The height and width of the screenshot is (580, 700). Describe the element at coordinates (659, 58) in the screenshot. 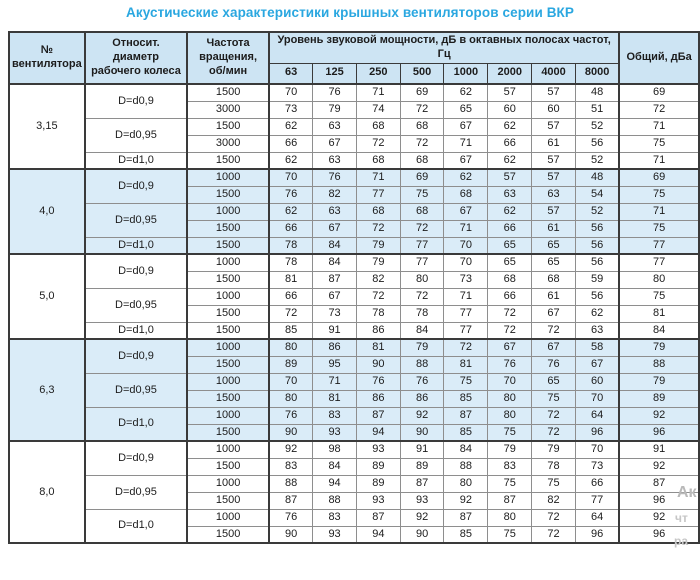

I see `col-header-total: Общий, дБа` at that location.